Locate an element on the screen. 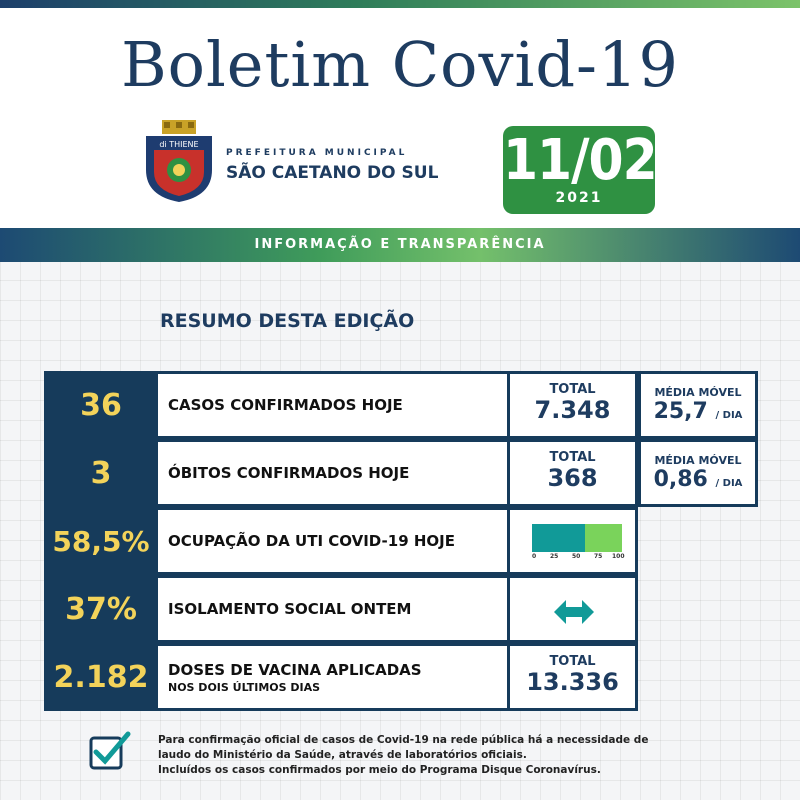  row-total: TOTAL 7.348 is located at coordinates (574, 405).